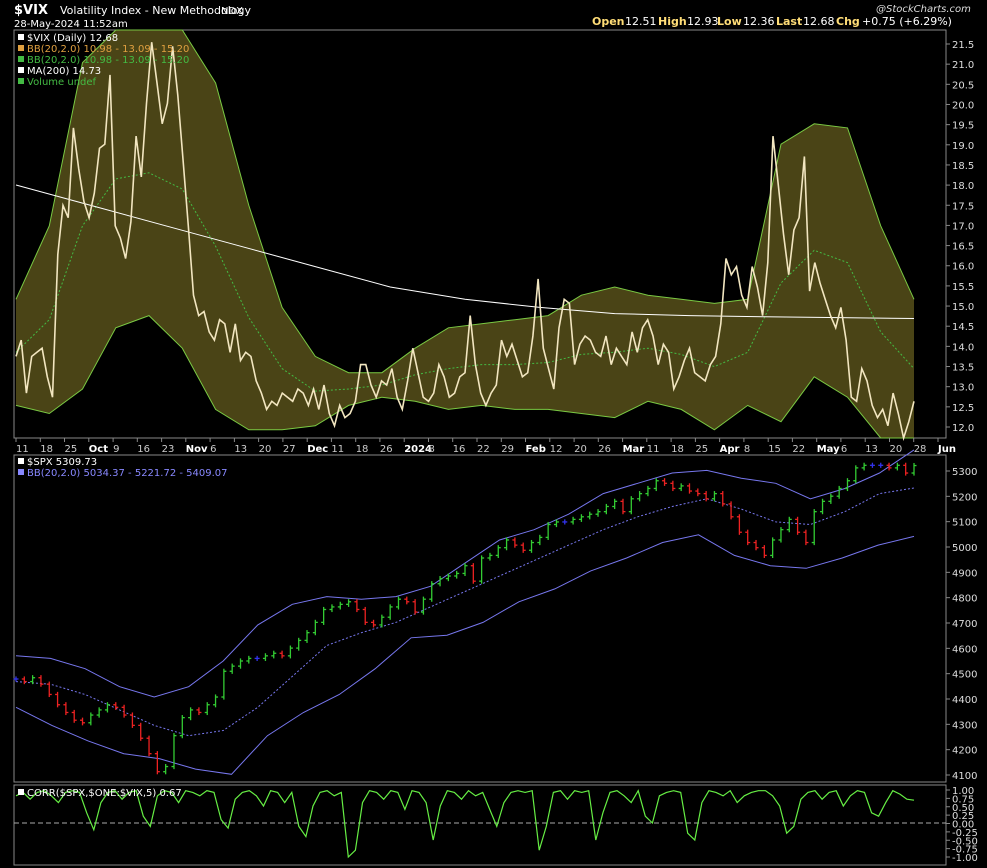  I want to click on x-tick-label: 25, so click(71, 449).